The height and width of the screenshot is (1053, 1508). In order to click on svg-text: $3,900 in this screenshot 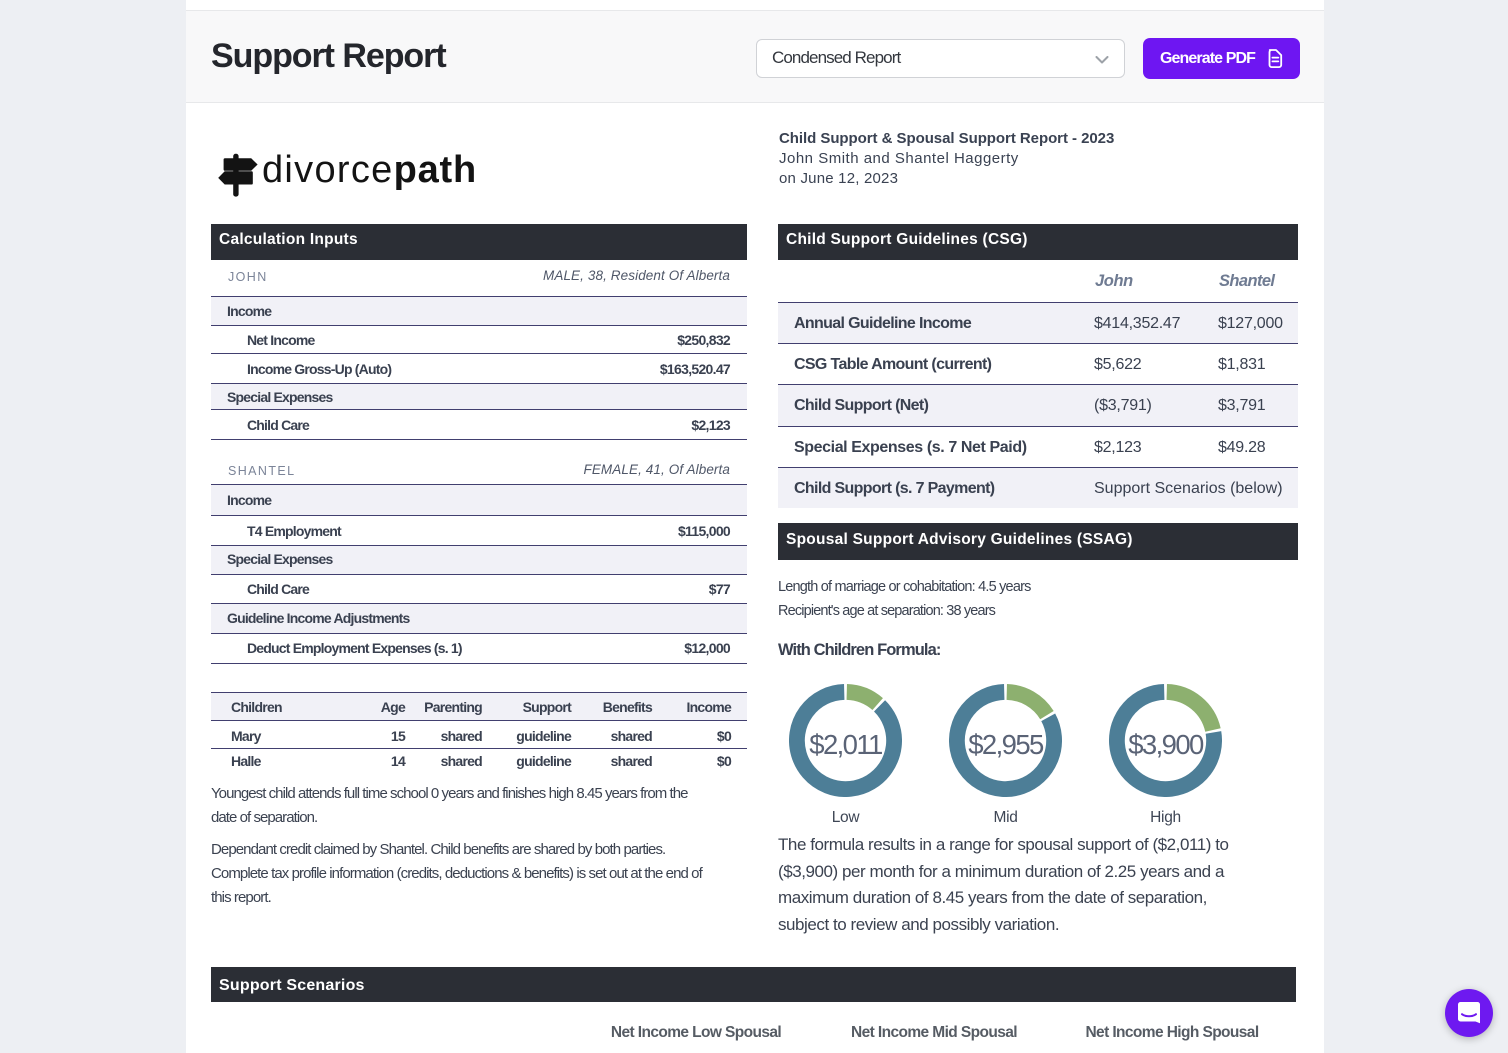, I will do `click(1166, 744)`.